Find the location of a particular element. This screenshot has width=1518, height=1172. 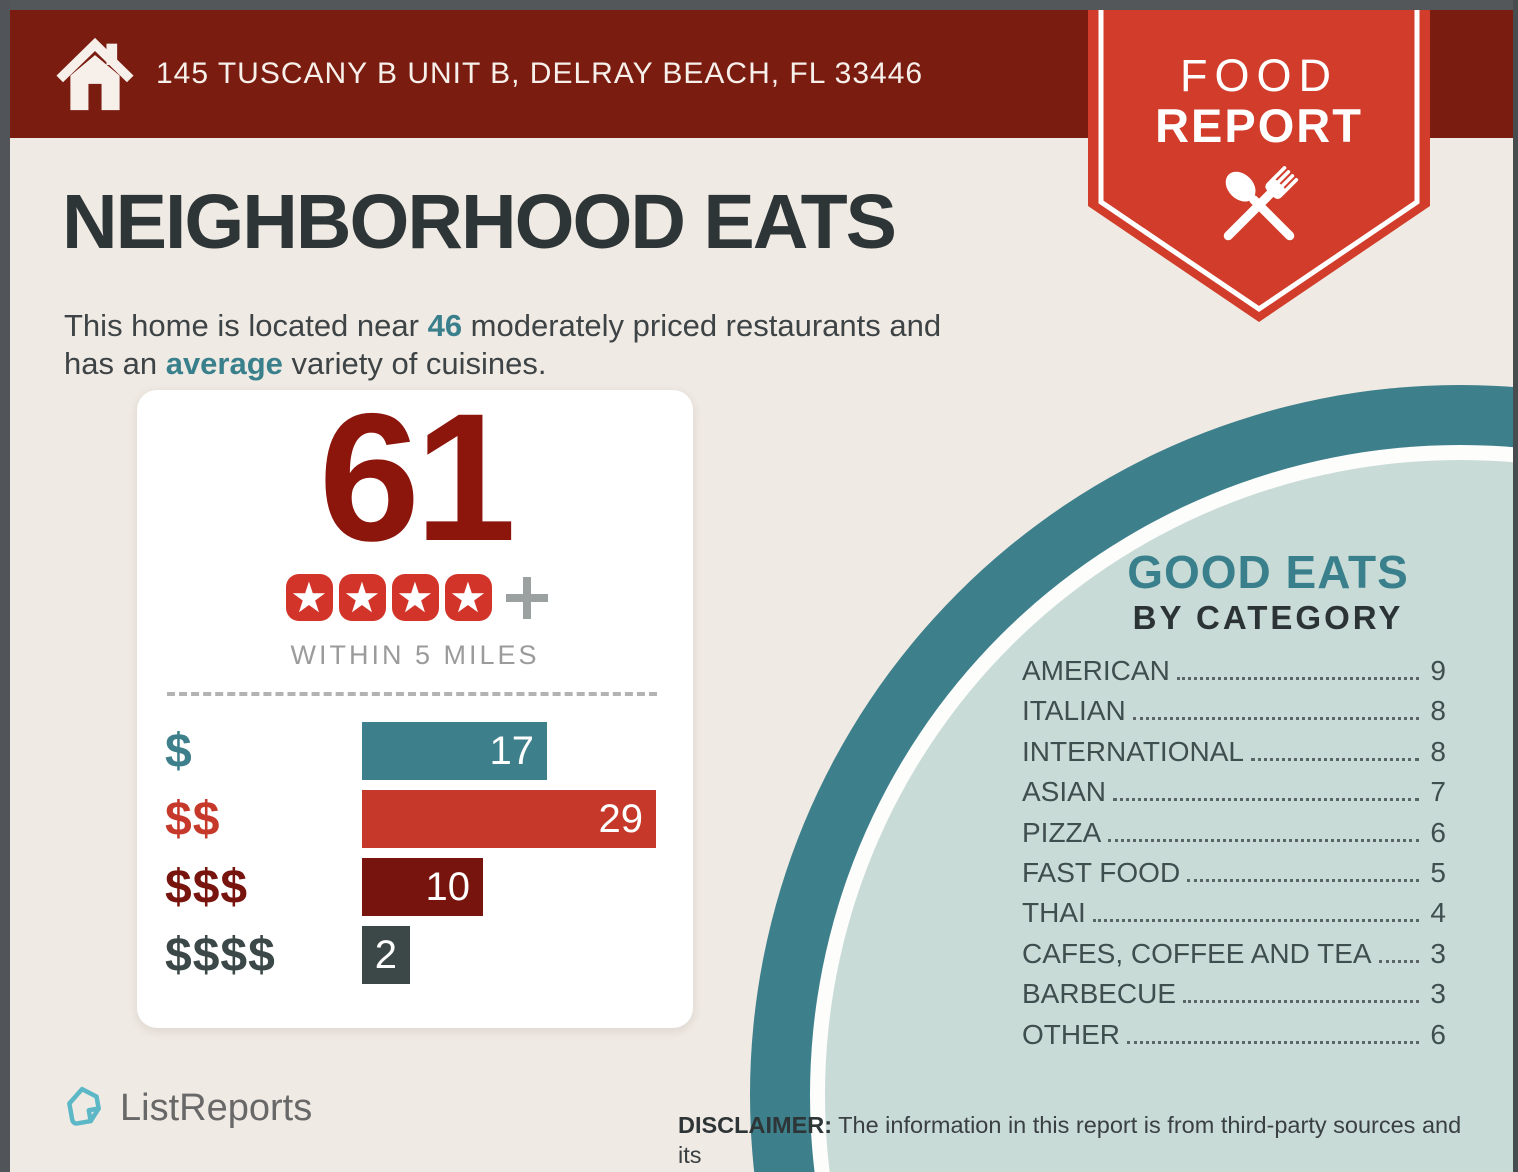

category-row: PIZZA 6 is located at coordinates (1234, 832).